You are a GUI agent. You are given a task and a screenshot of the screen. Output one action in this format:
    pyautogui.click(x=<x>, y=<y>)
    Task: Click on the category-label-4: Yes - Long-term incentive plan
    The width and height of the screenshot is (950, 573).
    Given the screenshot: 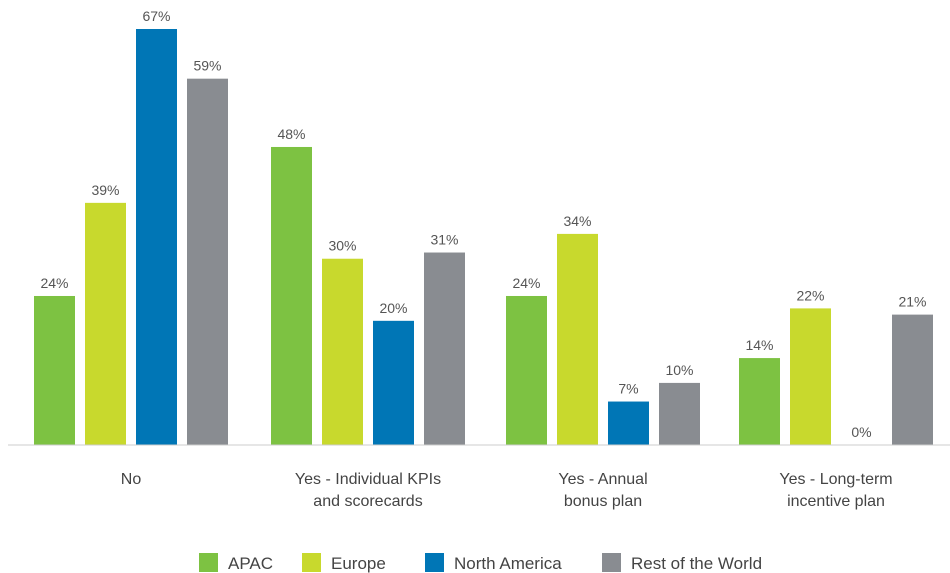 What is the action you would take?
    pyautogui.click(x=835, y=490)
    